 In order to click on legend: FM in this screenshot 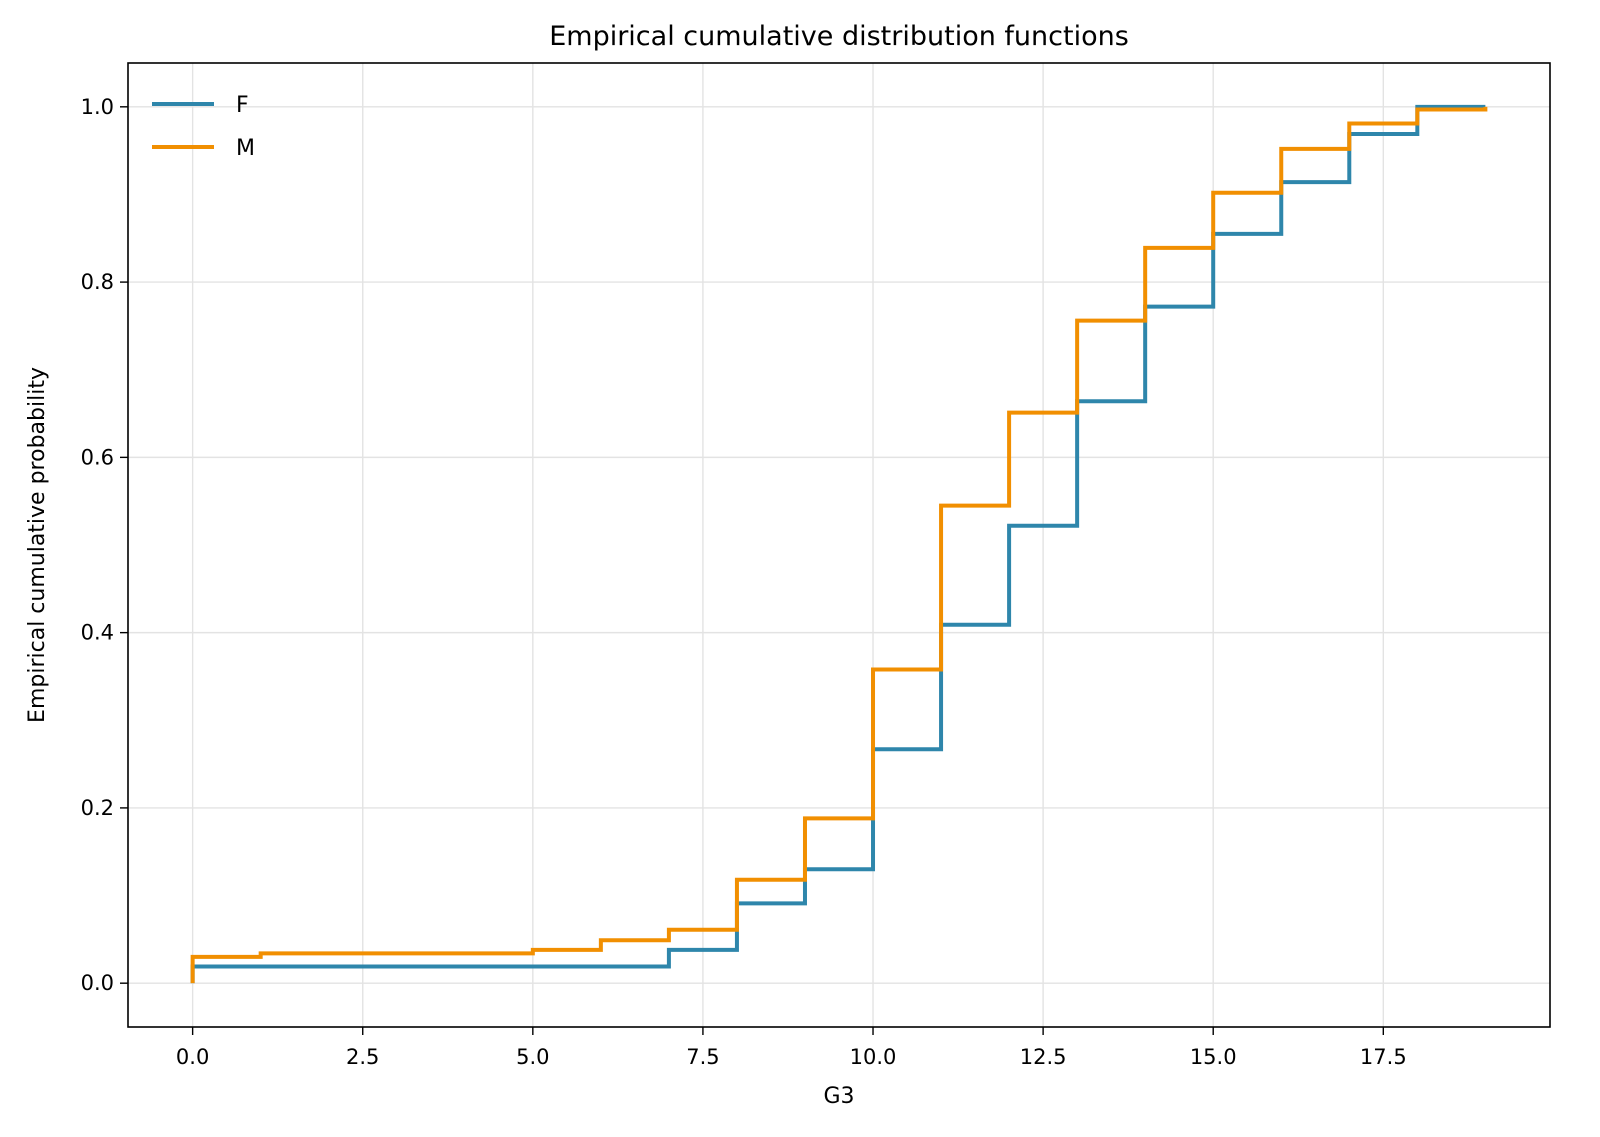, I will do `click(203, 127)`.